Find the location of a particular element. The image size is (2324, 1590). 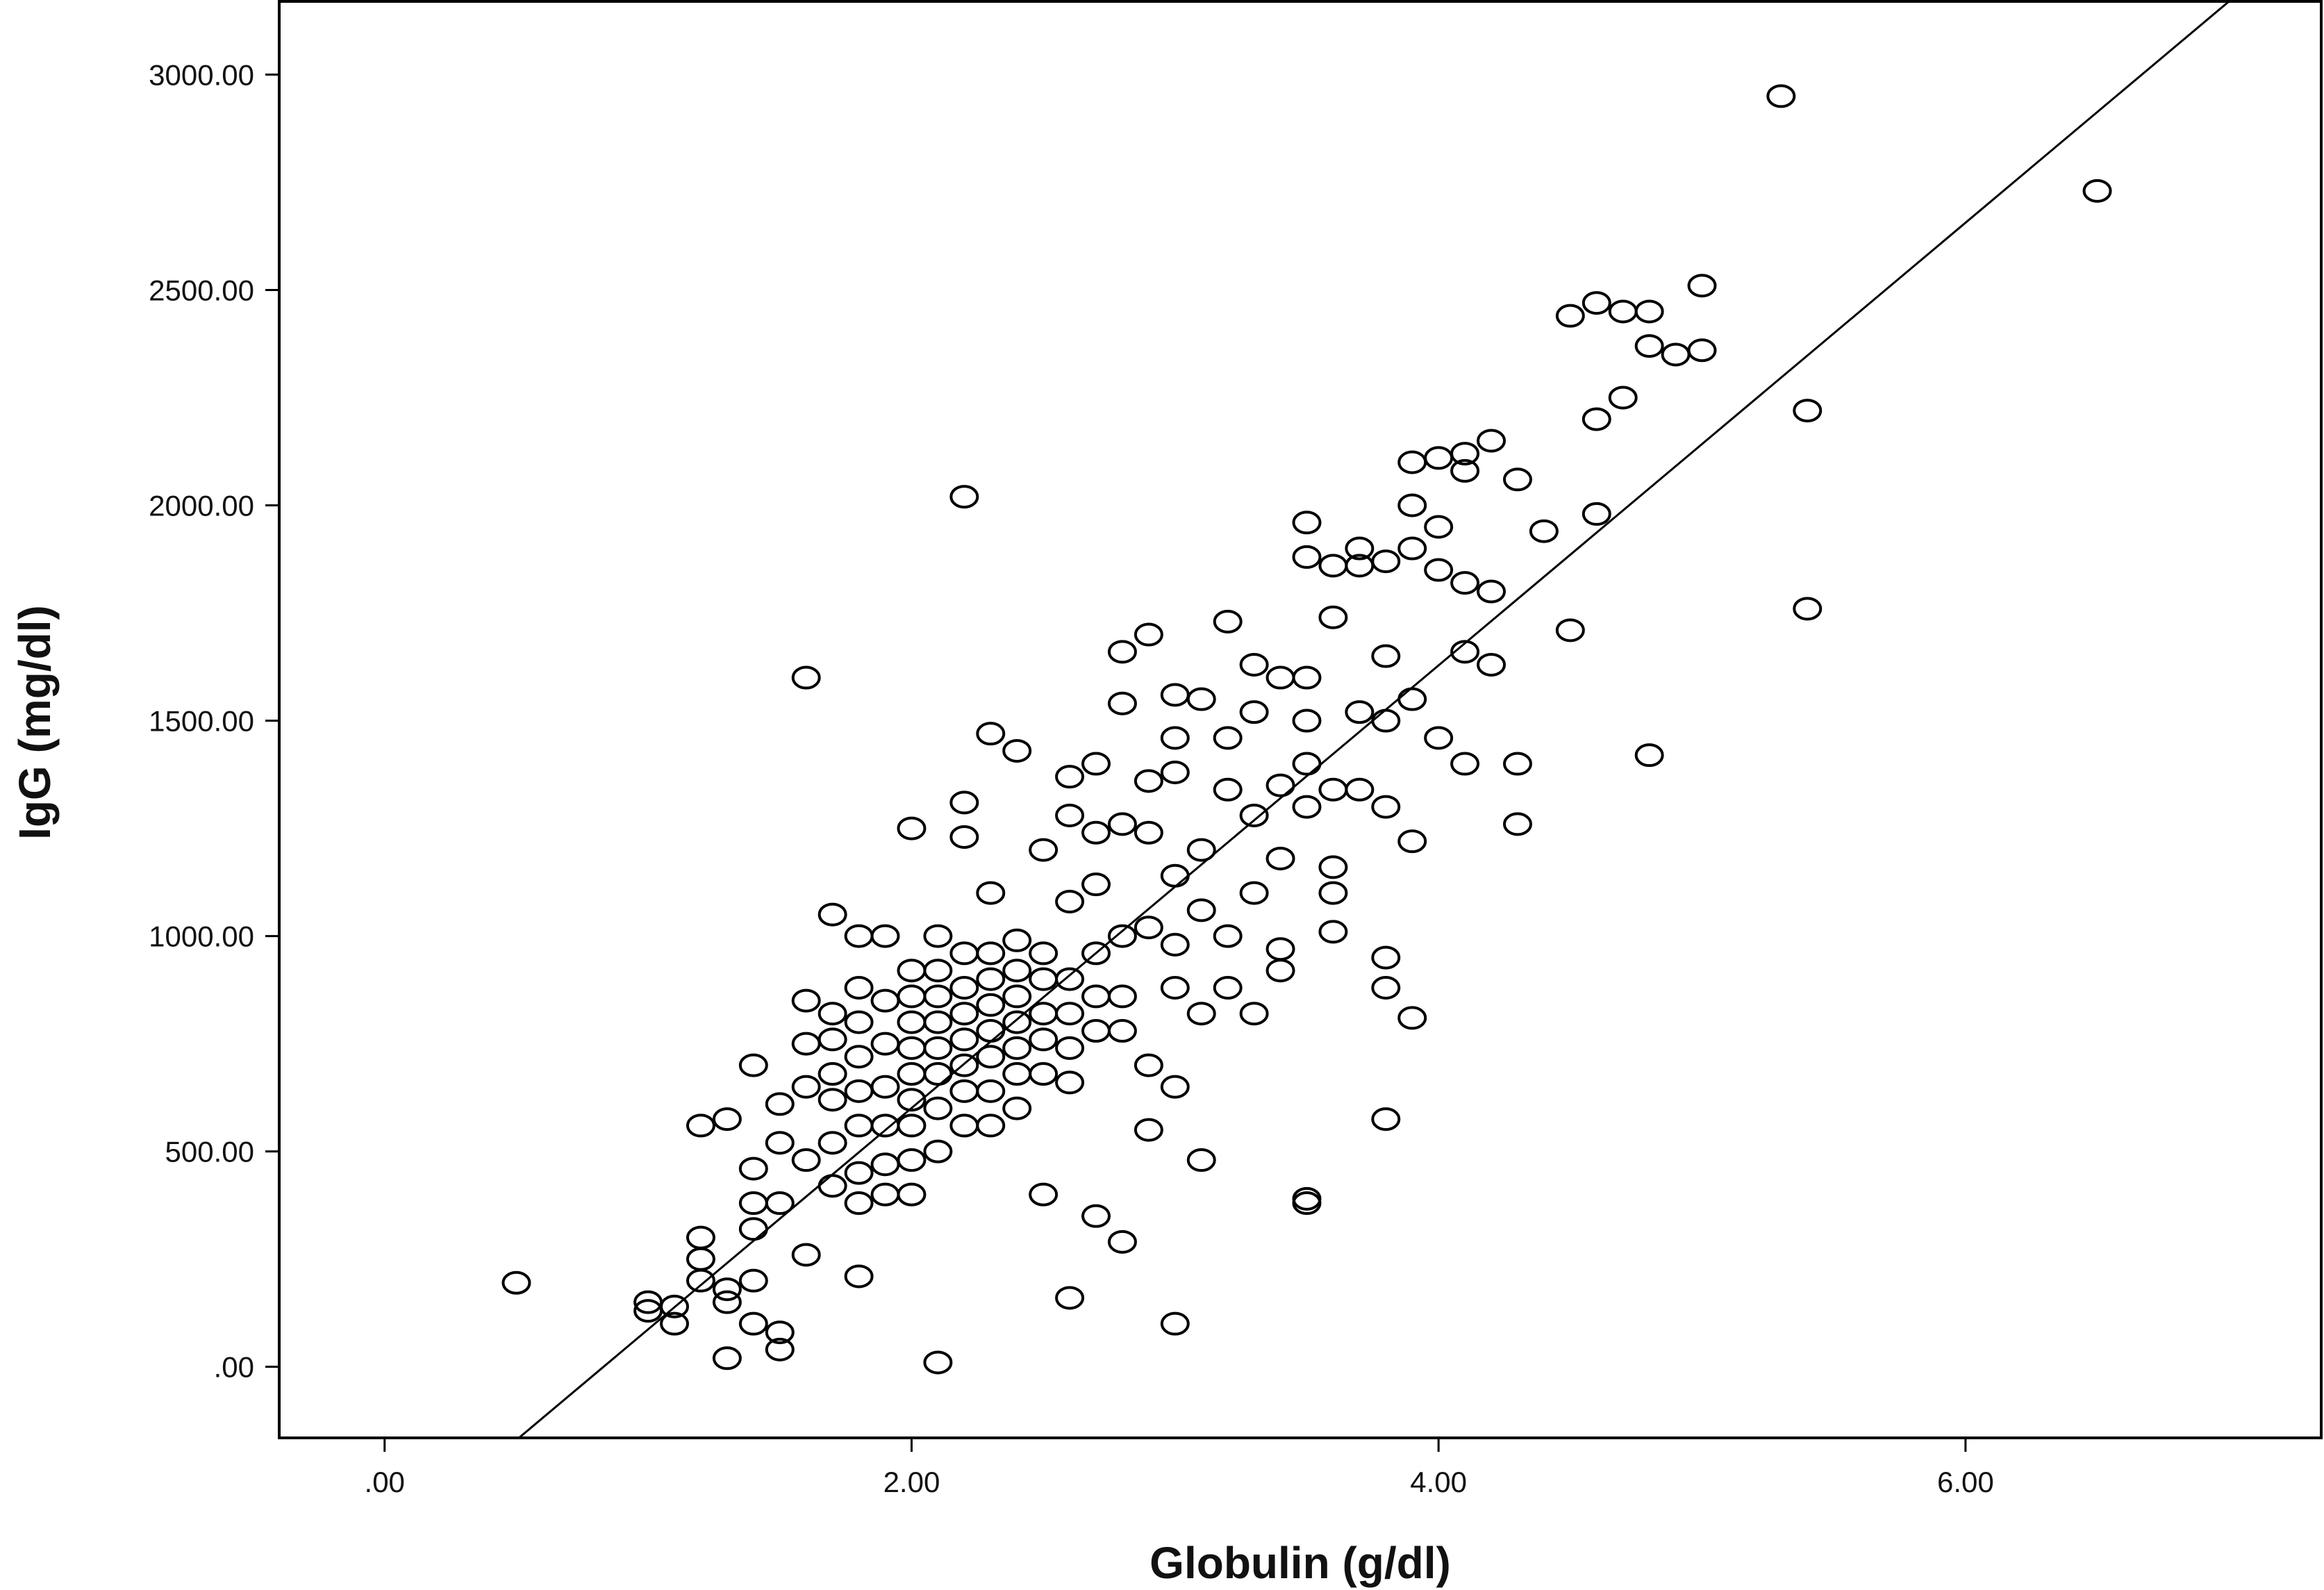

y-axis-title: IgG (mg/dl) is located at coordinates (35, 722).